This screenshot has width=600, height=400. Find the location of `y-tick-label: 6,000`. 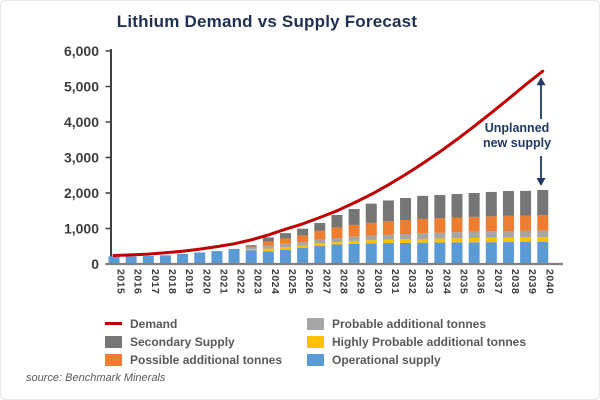

y-tick-label: 6,000 is located at coordinates (81, 51).